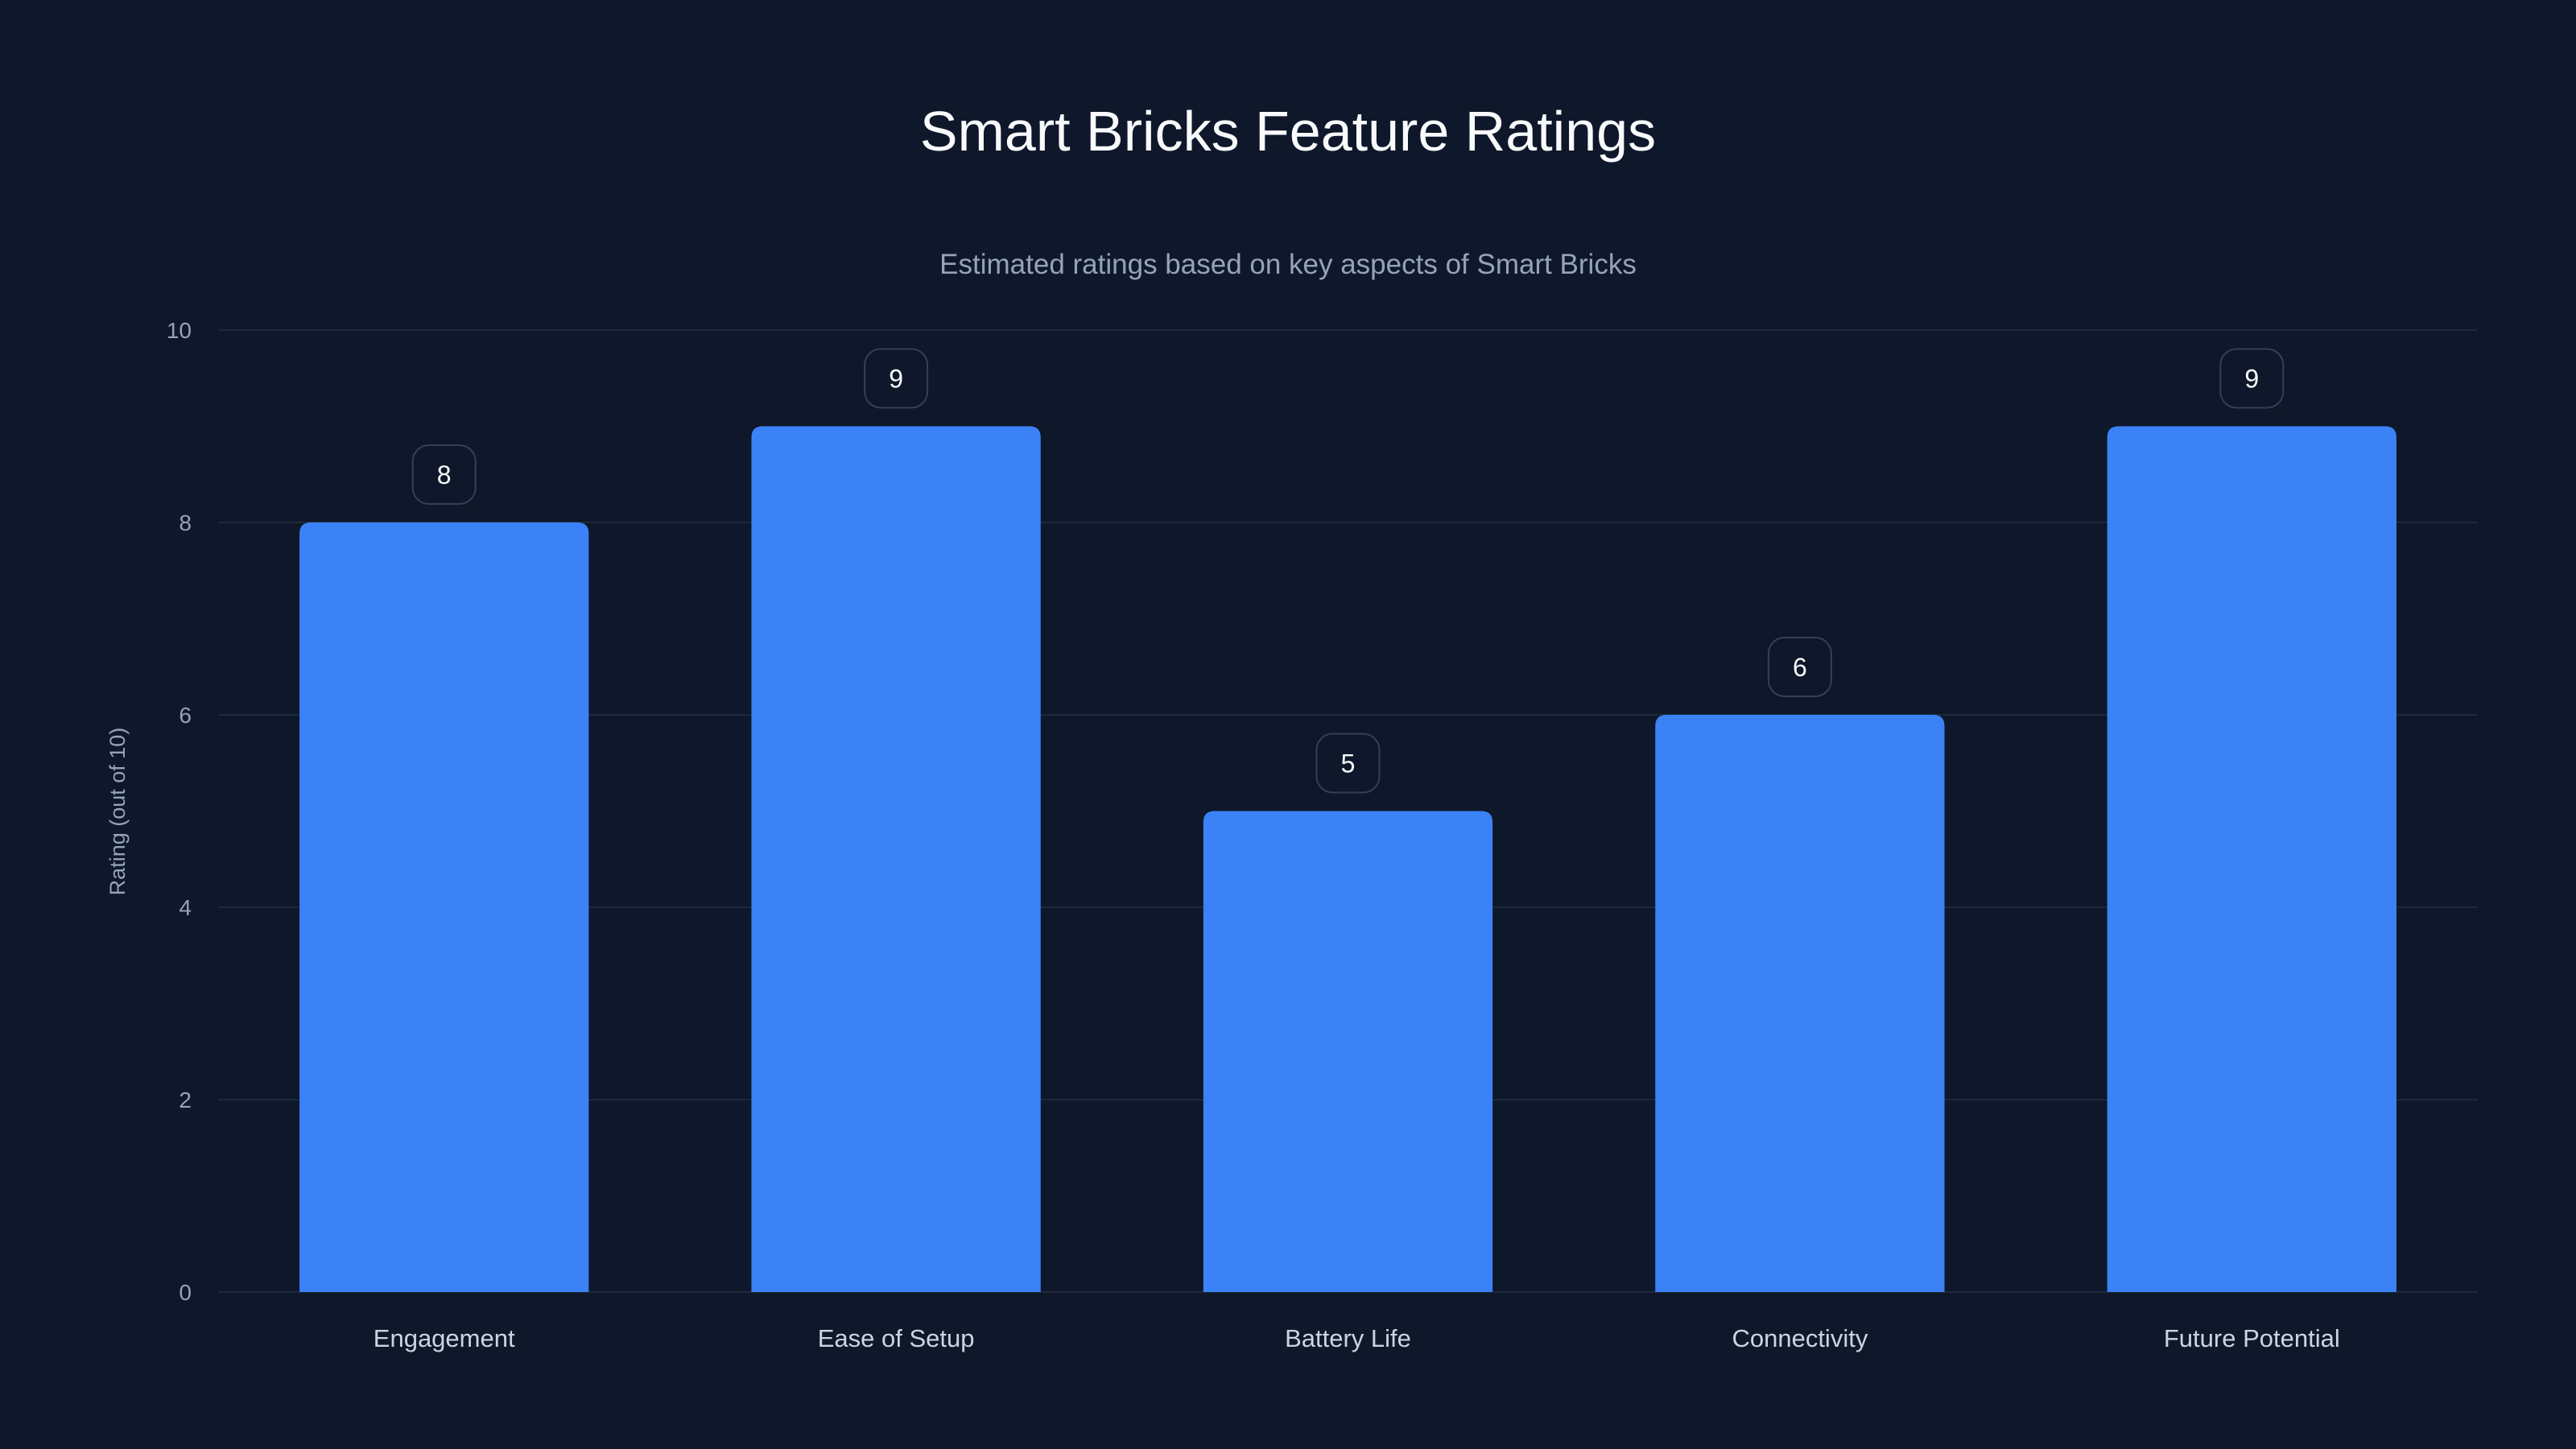 The image size is (2576, 1449). Describe the element at coordinates (2252, 1338) in the screenshot. I see `x-tick-label: Future Potential` at that location.